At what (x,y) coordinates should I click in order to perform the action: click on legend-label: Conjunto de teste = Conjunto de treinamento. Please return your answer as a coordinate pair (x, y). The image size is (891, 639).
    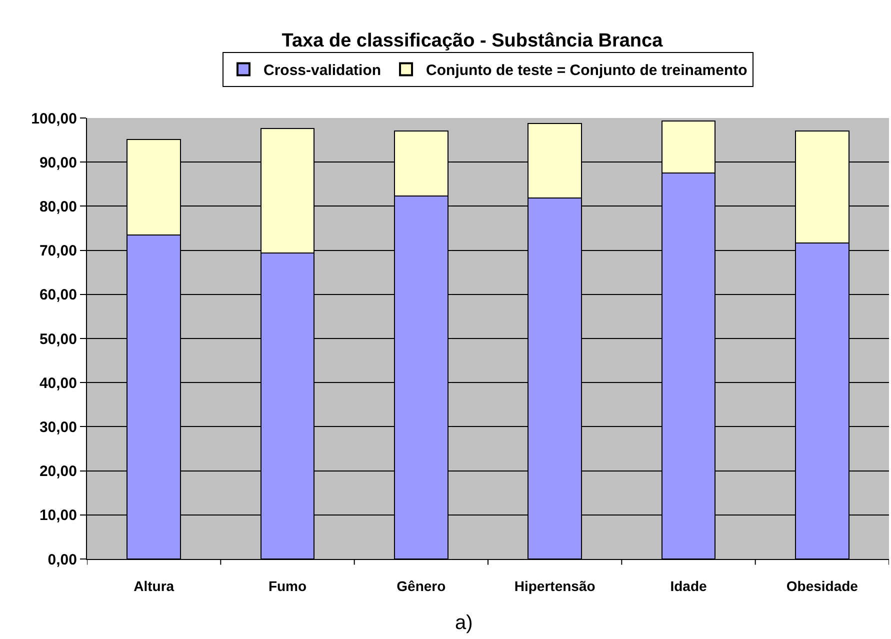
    Looking at the image, I should click on (587, 71).